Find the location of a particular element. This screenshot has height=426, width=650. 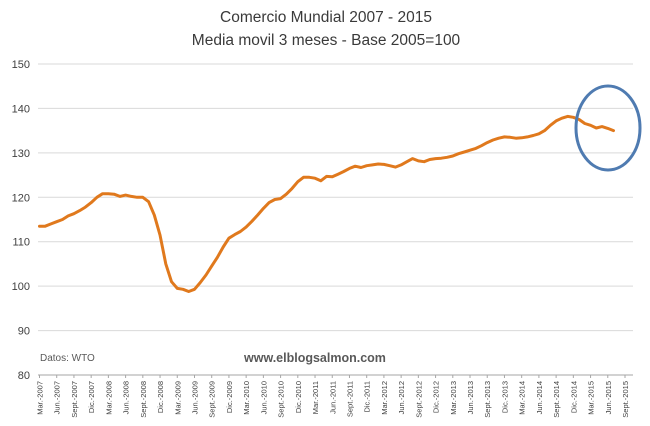

x-tick-label: Dic.-2010 is located at coordinates (298, 397).